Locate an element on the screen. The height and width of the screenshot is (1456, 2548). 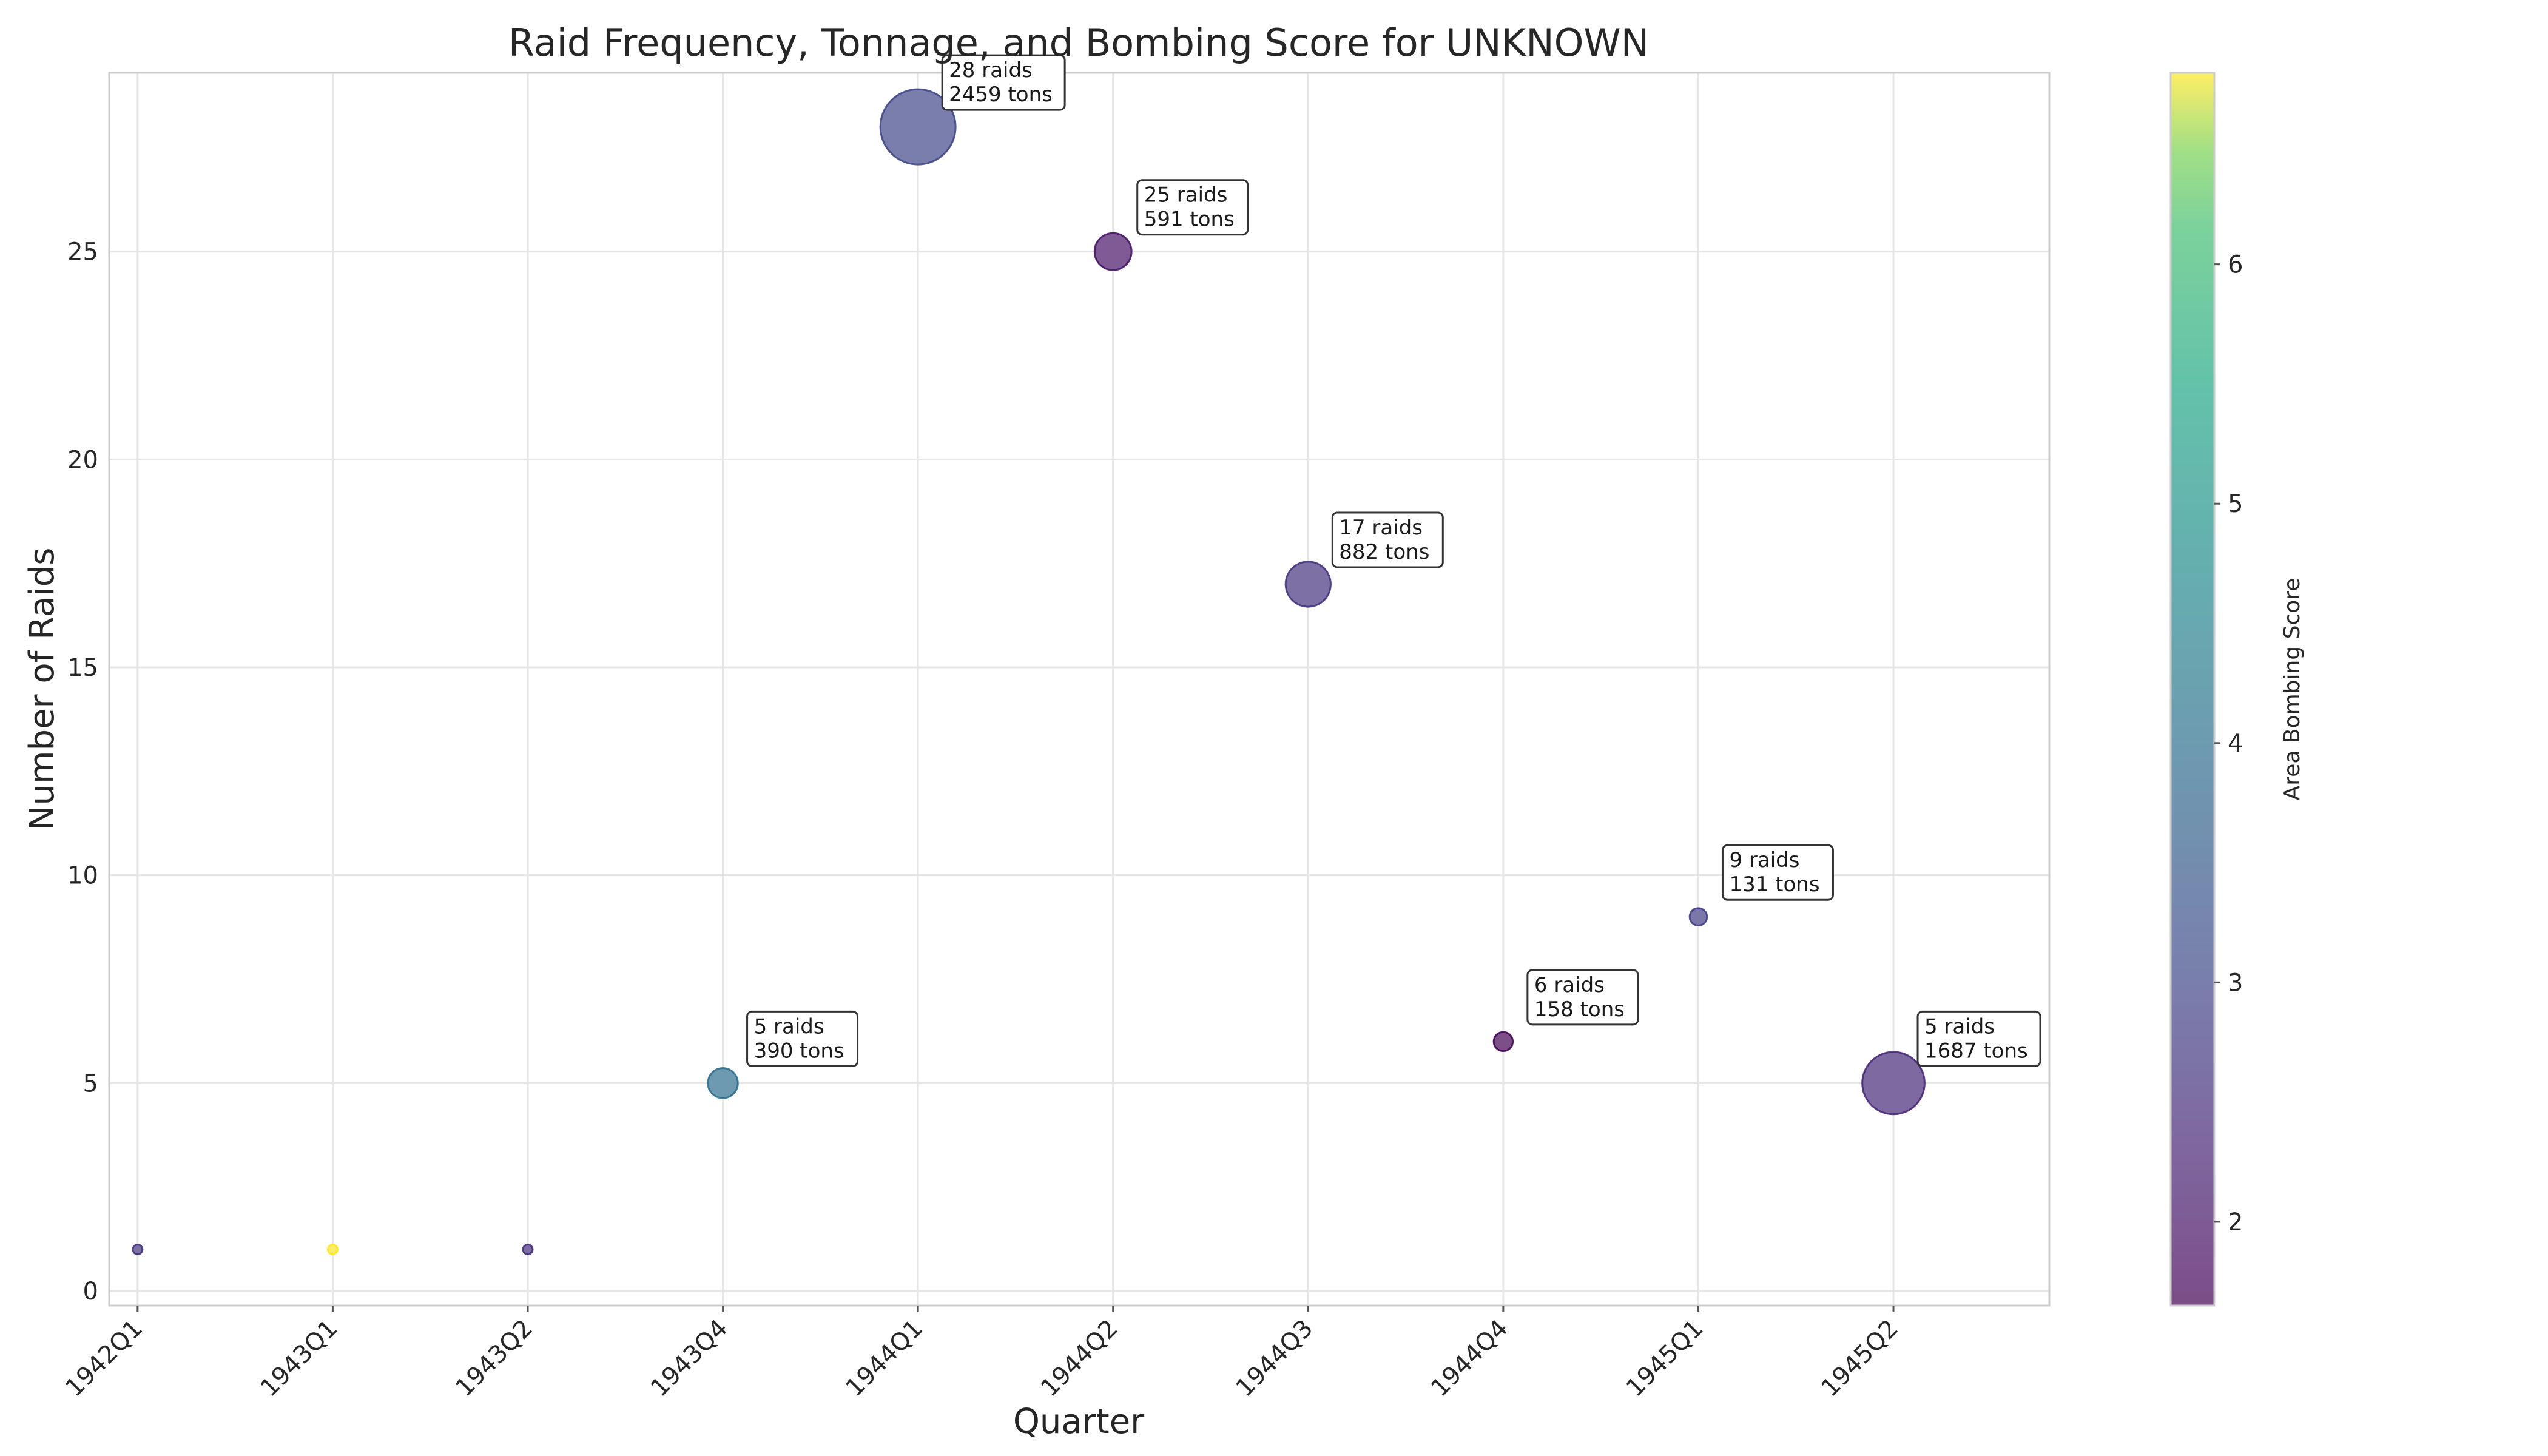
colorbar-tick-label: 5 is located at coordinates (2235, 504).